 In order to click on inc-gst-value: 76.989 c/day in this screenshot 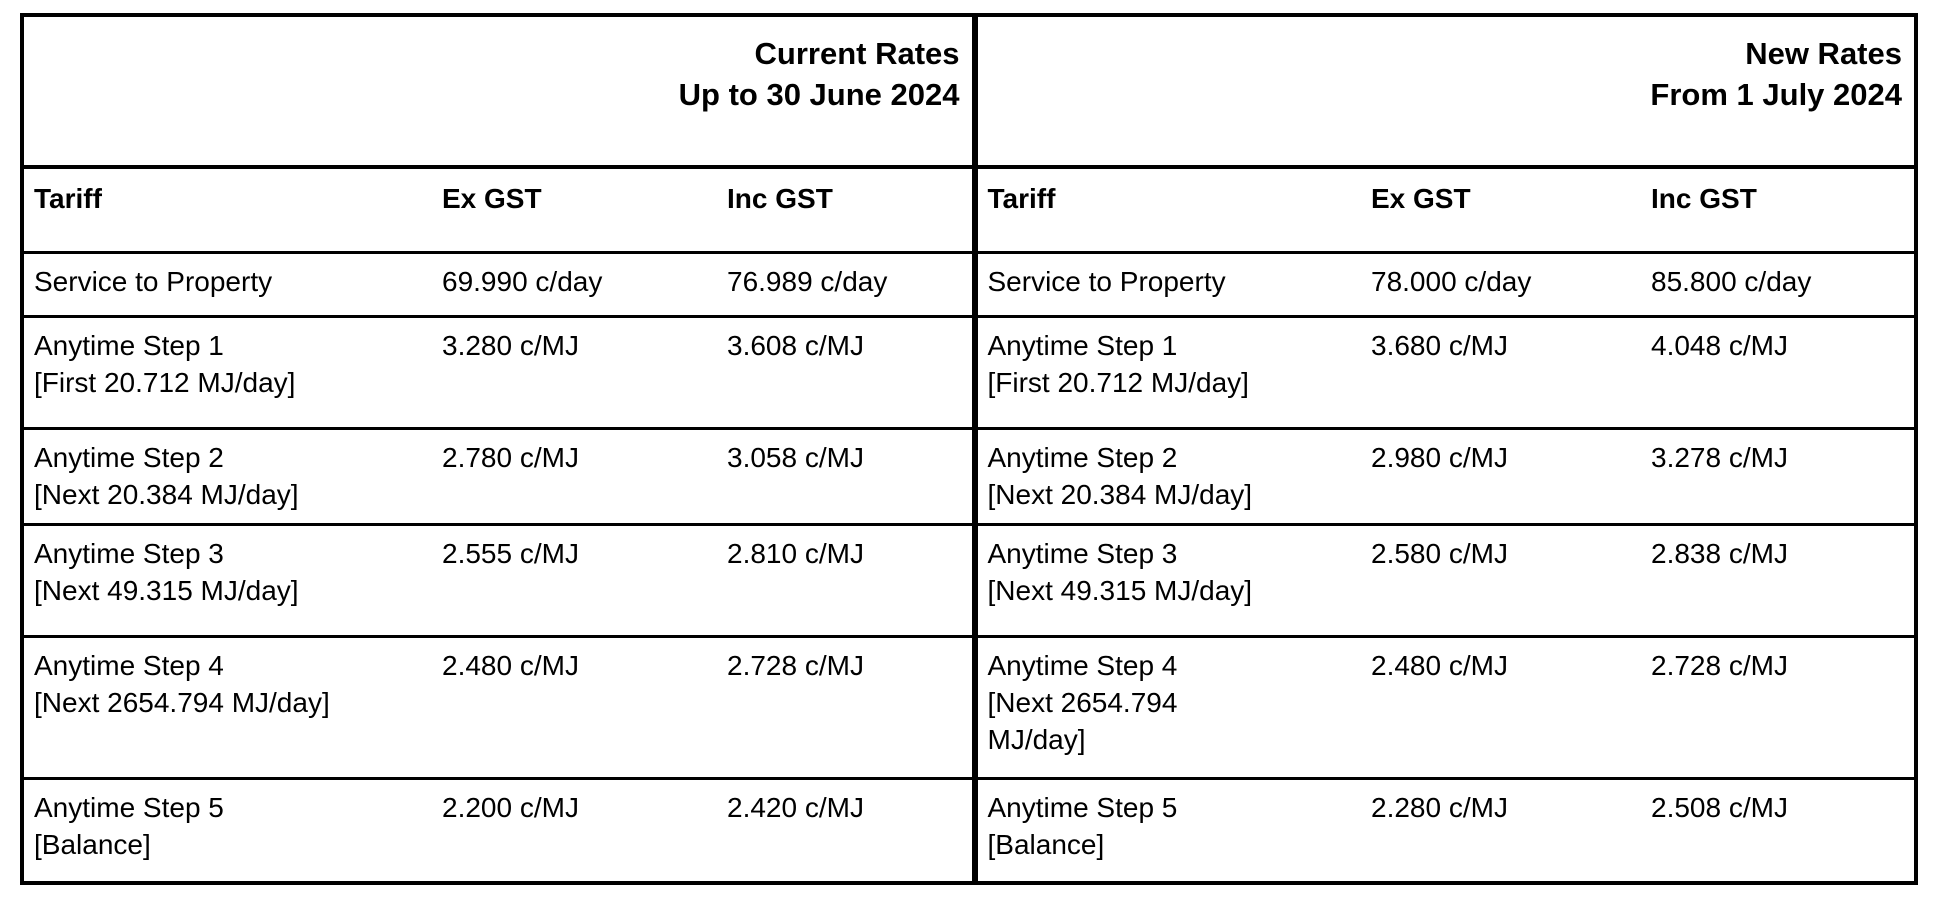, I will do `click(845, 285)`.